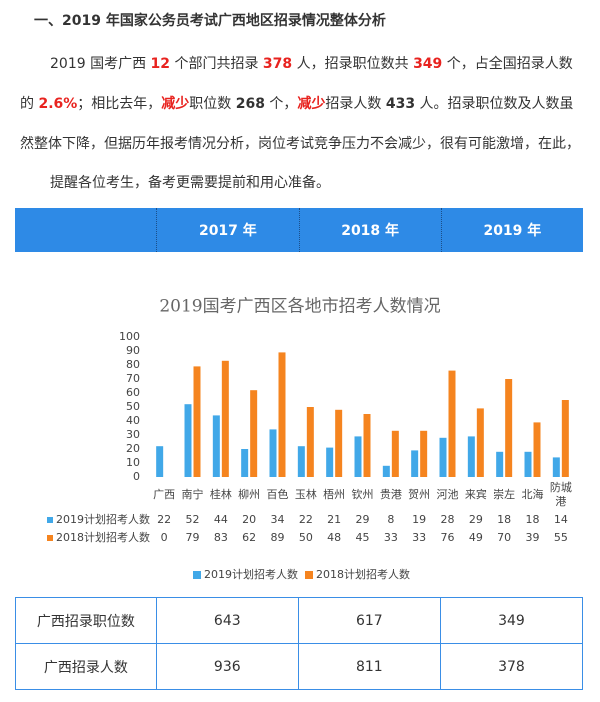  What do you see at coordinates (448, 494) in the screenshot?
I see `x-tick-label: 河池` at bounding box center [448, 494].